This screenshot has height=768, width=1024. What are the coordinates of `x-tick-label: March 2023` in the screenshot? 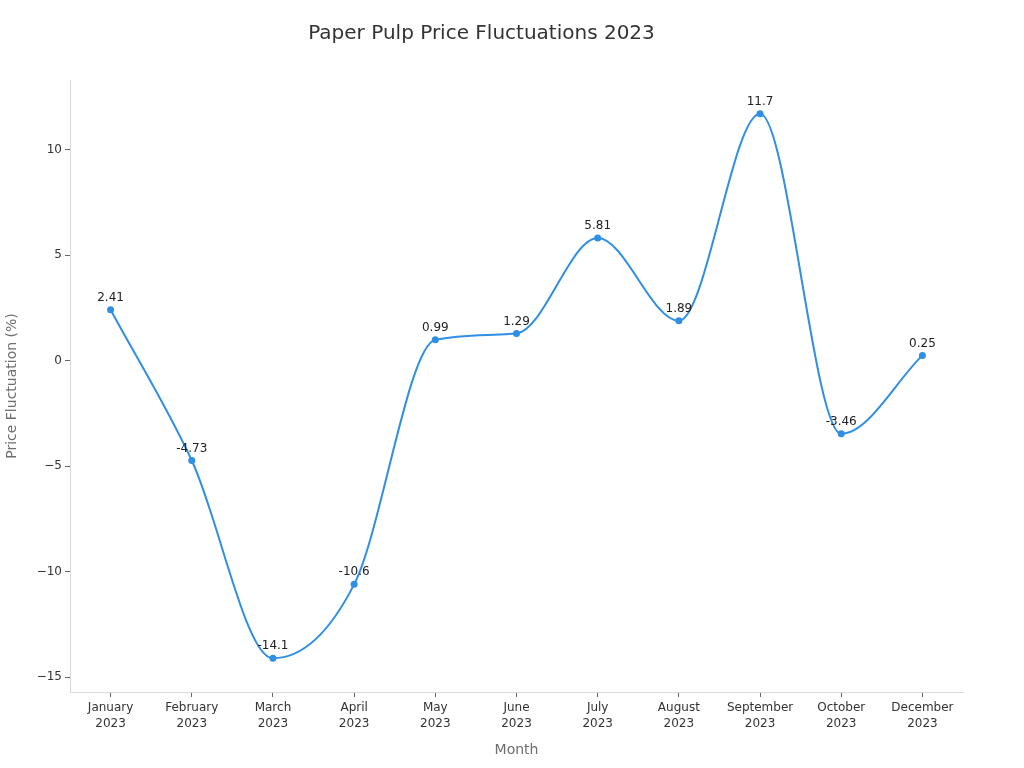 It's located at (273, 715).